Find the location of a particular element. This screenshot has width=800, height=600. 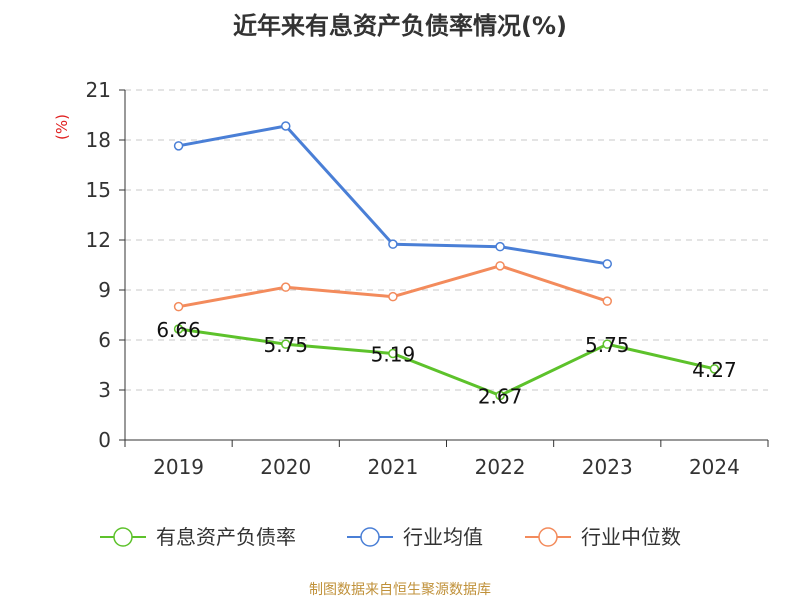

y-tick-label: 12 is located at coordinates (98, 240).